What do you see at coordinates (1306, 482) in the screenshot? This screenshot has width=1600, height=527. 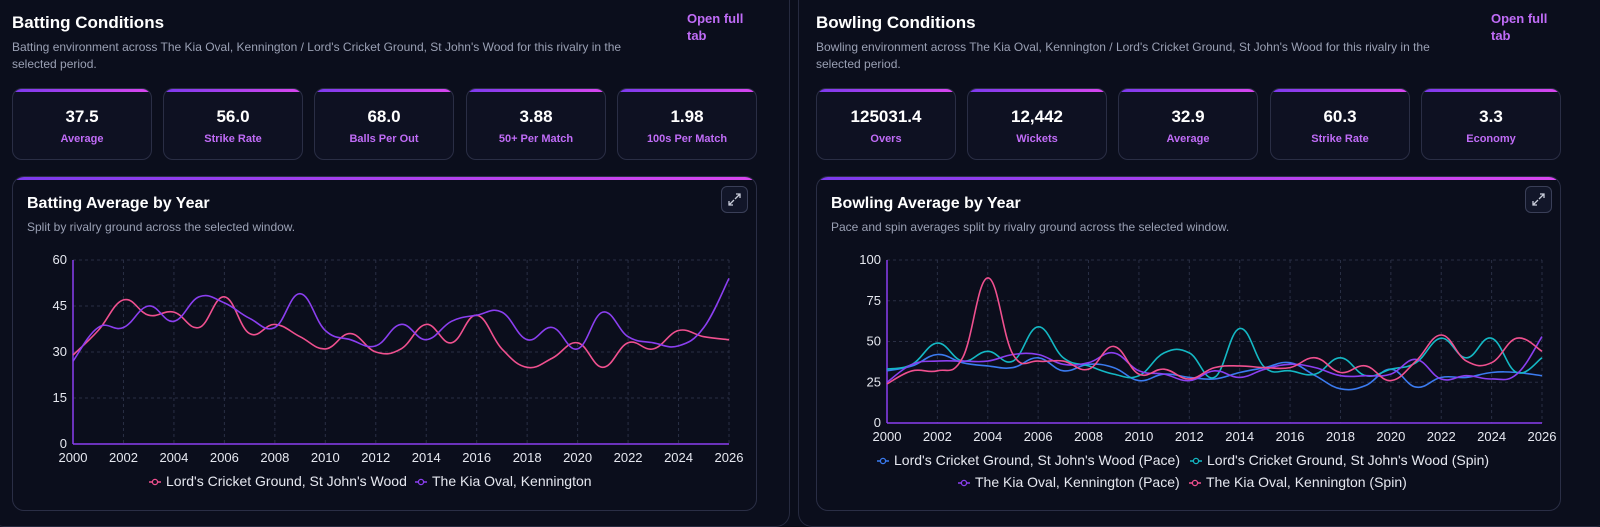 I see `legend-label: The Kia Oval, Kennington (Spin)` at bounding box center [1306, 482].